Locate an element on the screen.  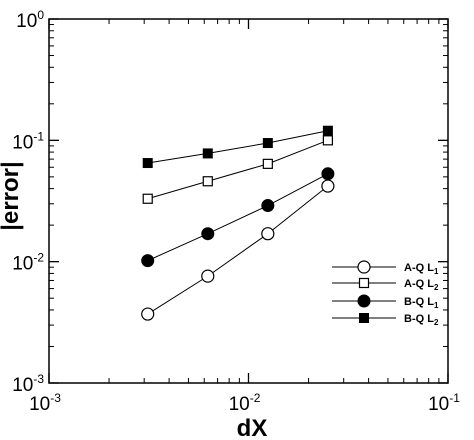
y-tick-exponent: -1 is located at coordinates (38, 136).